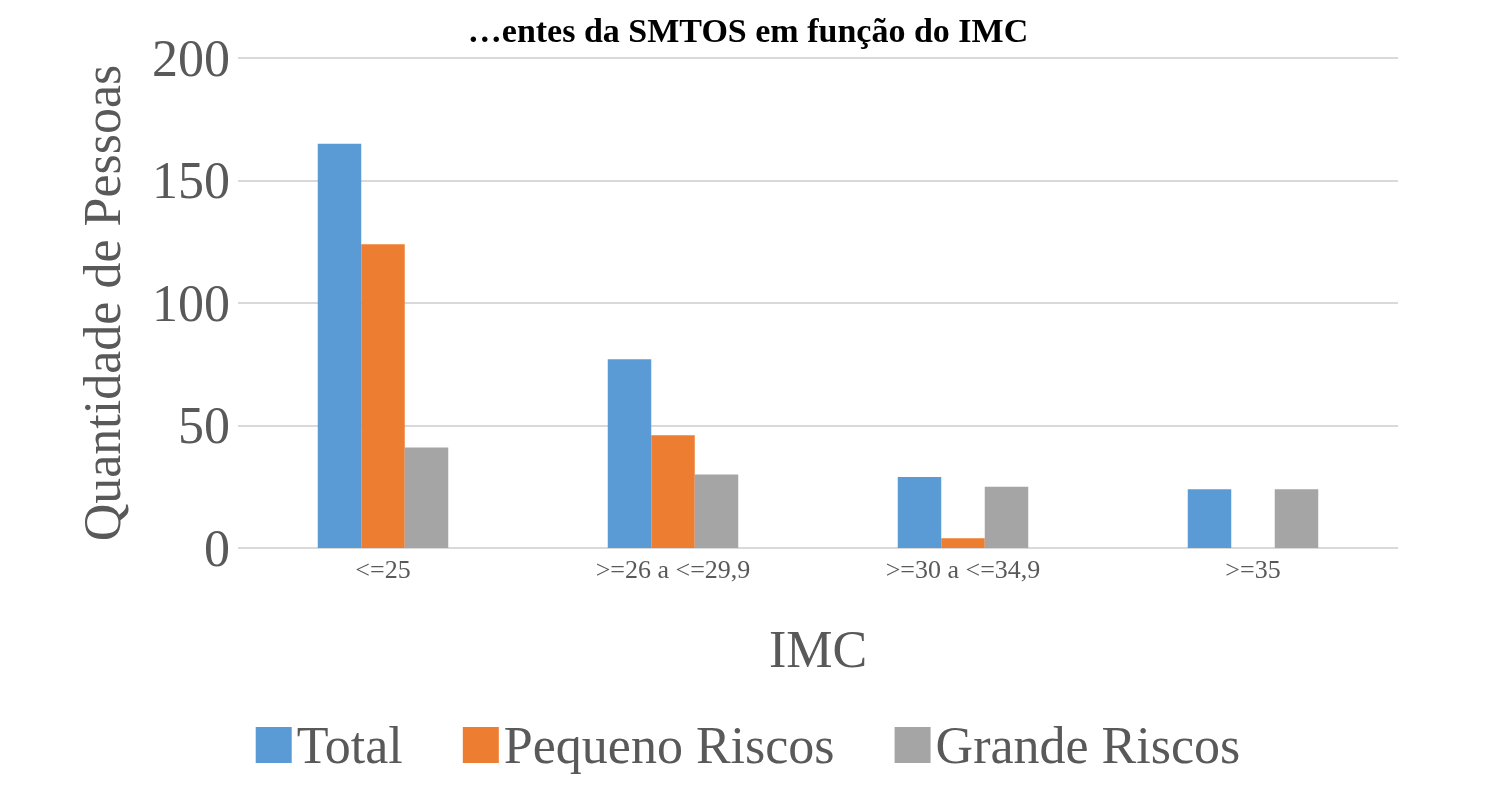 This screenshot has height=790, width=1497. I want to click on x-tick-label: >=35, so click(1253, 569).